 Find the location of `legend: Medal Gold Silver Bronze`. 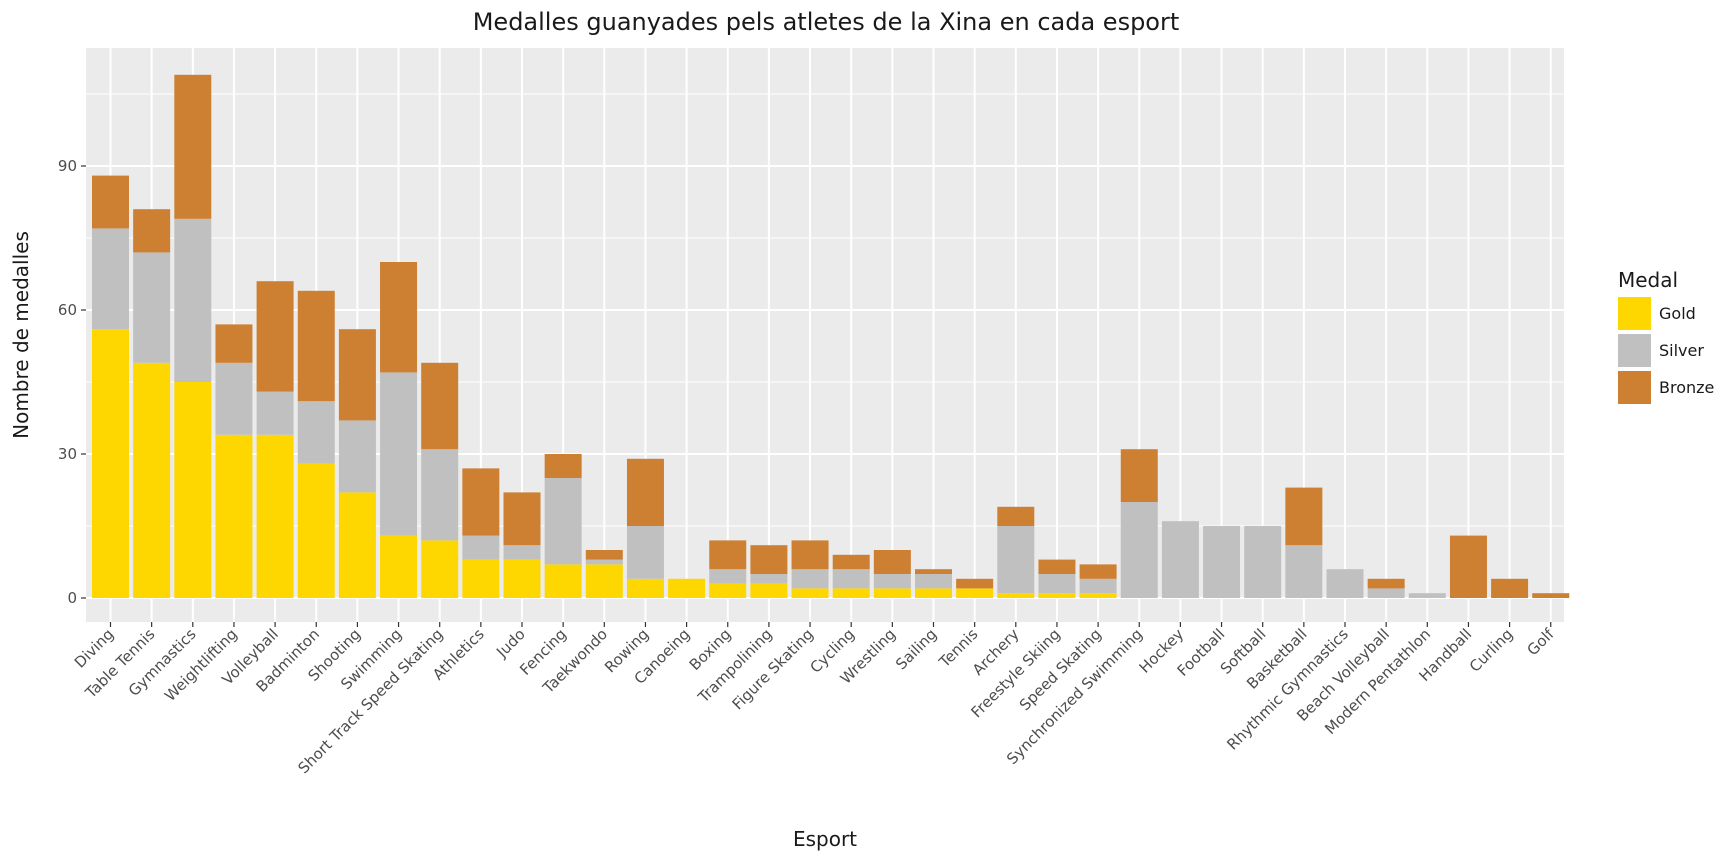

legend: Medal Gold Silver Bronze is located at coordinates (1666, 336).